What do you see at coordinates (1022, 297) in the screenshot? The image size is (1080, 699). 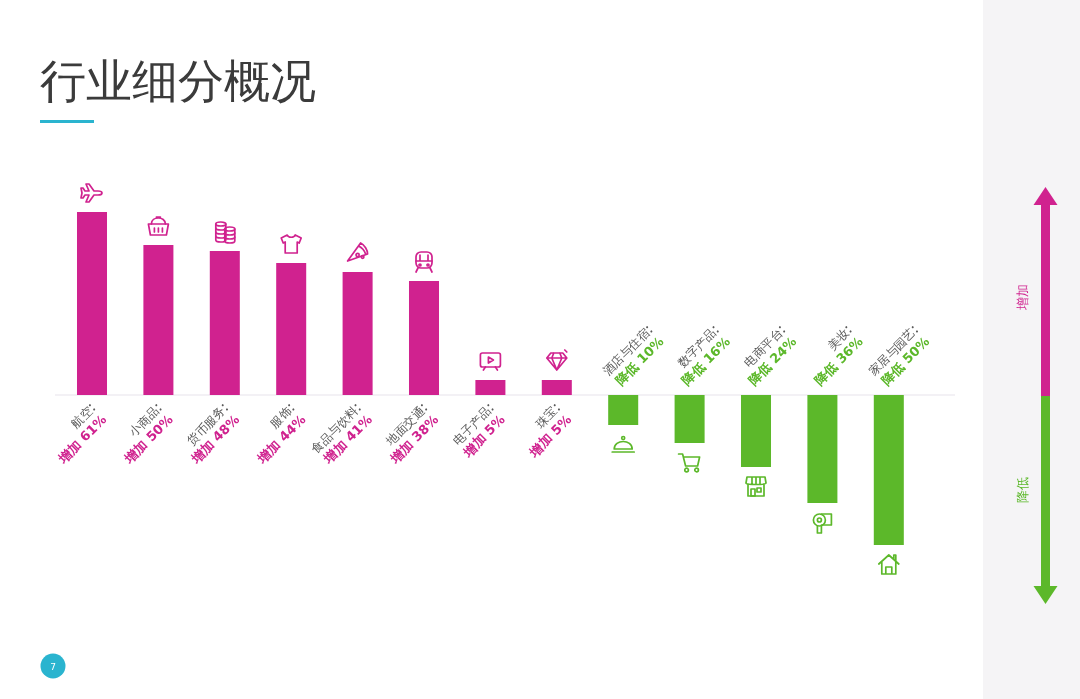 I see `text: 增加` at bounding box center [1022, 297].